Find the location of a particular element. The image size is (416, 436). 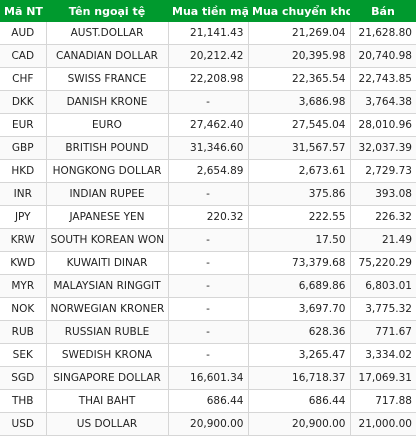

currency-name-cell: US DOLLAR is located at coordinates (107, 424).